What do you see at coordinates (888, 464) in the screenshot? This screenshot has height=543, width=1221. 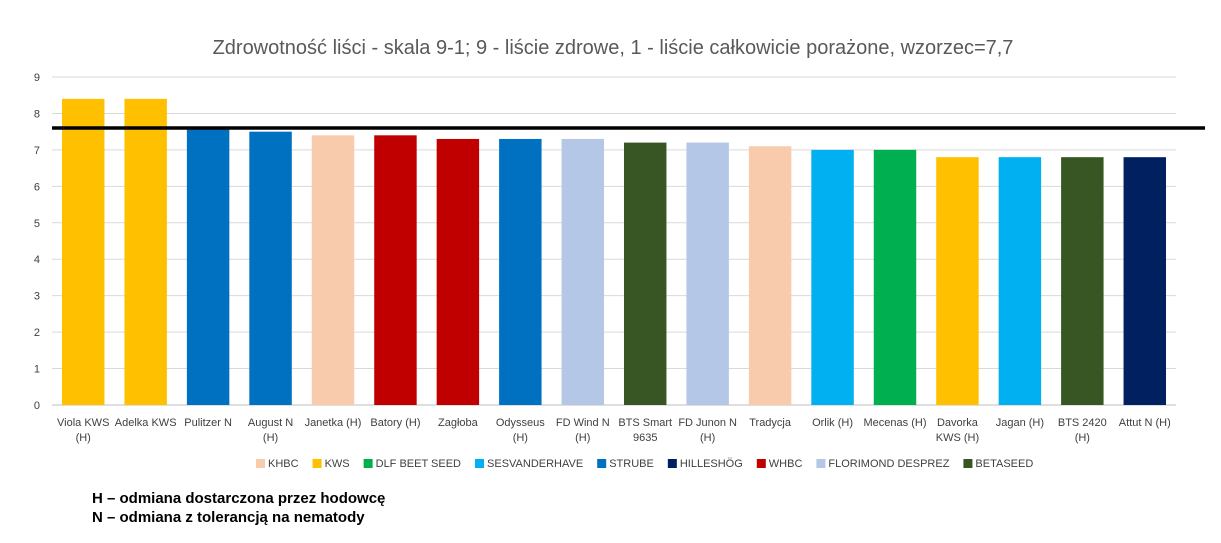 I see `legend-label: FLORIMOND DESPREZ` at bounding box center [888, 464].